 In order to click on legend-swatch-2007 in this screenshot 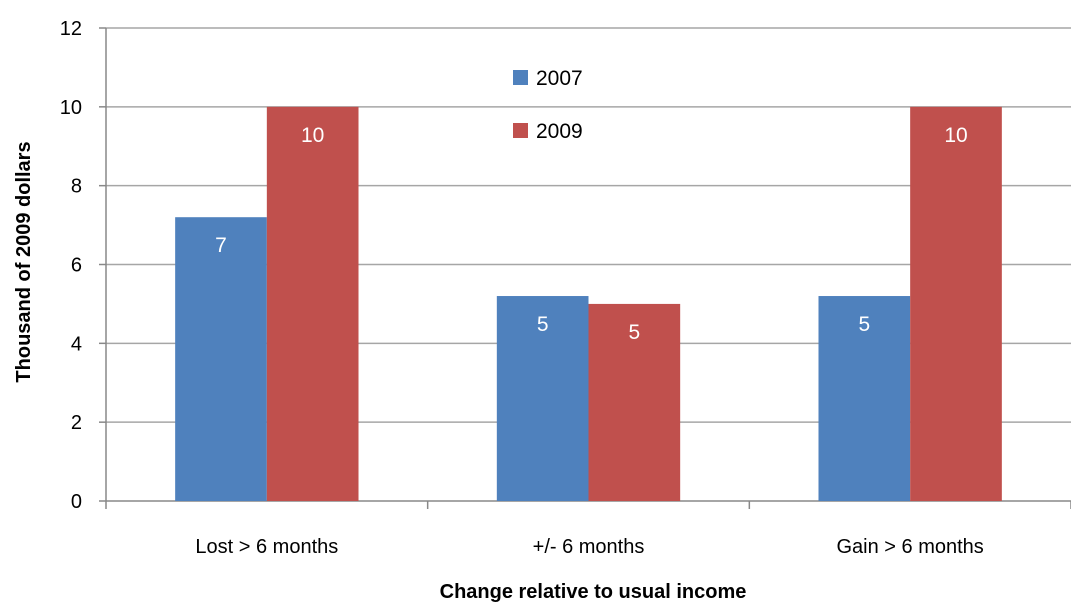, I will do `click(520, 77)`.